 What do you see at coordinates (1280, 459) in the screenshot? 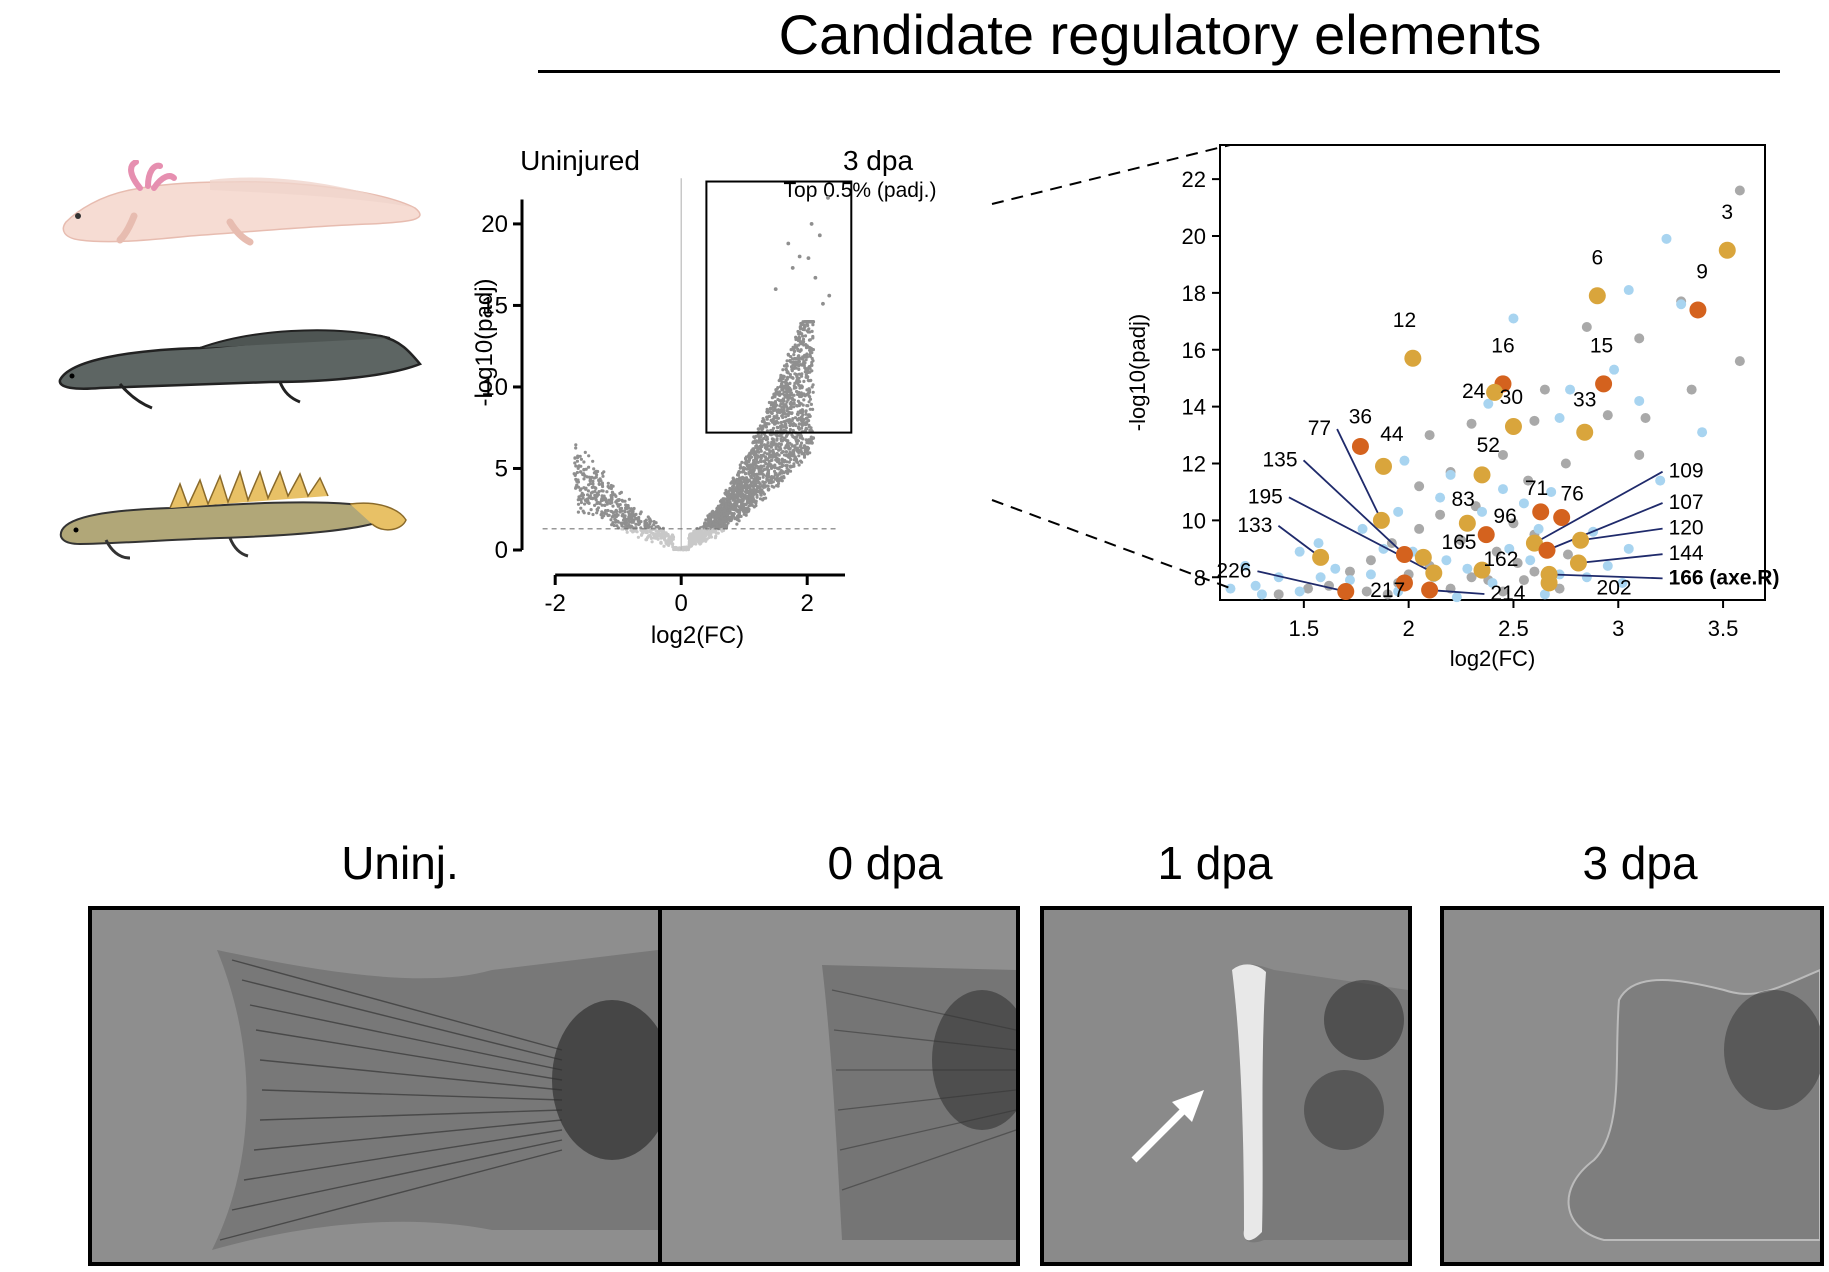
I see `point-label: 135` at bounding box center [1280, 459].